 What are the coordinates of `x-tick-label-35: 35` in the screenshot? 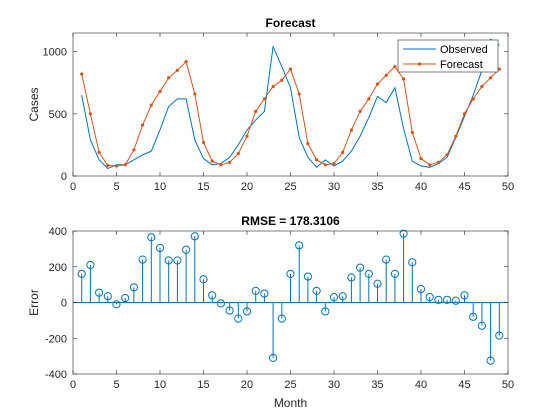 It's located at (377, 187).